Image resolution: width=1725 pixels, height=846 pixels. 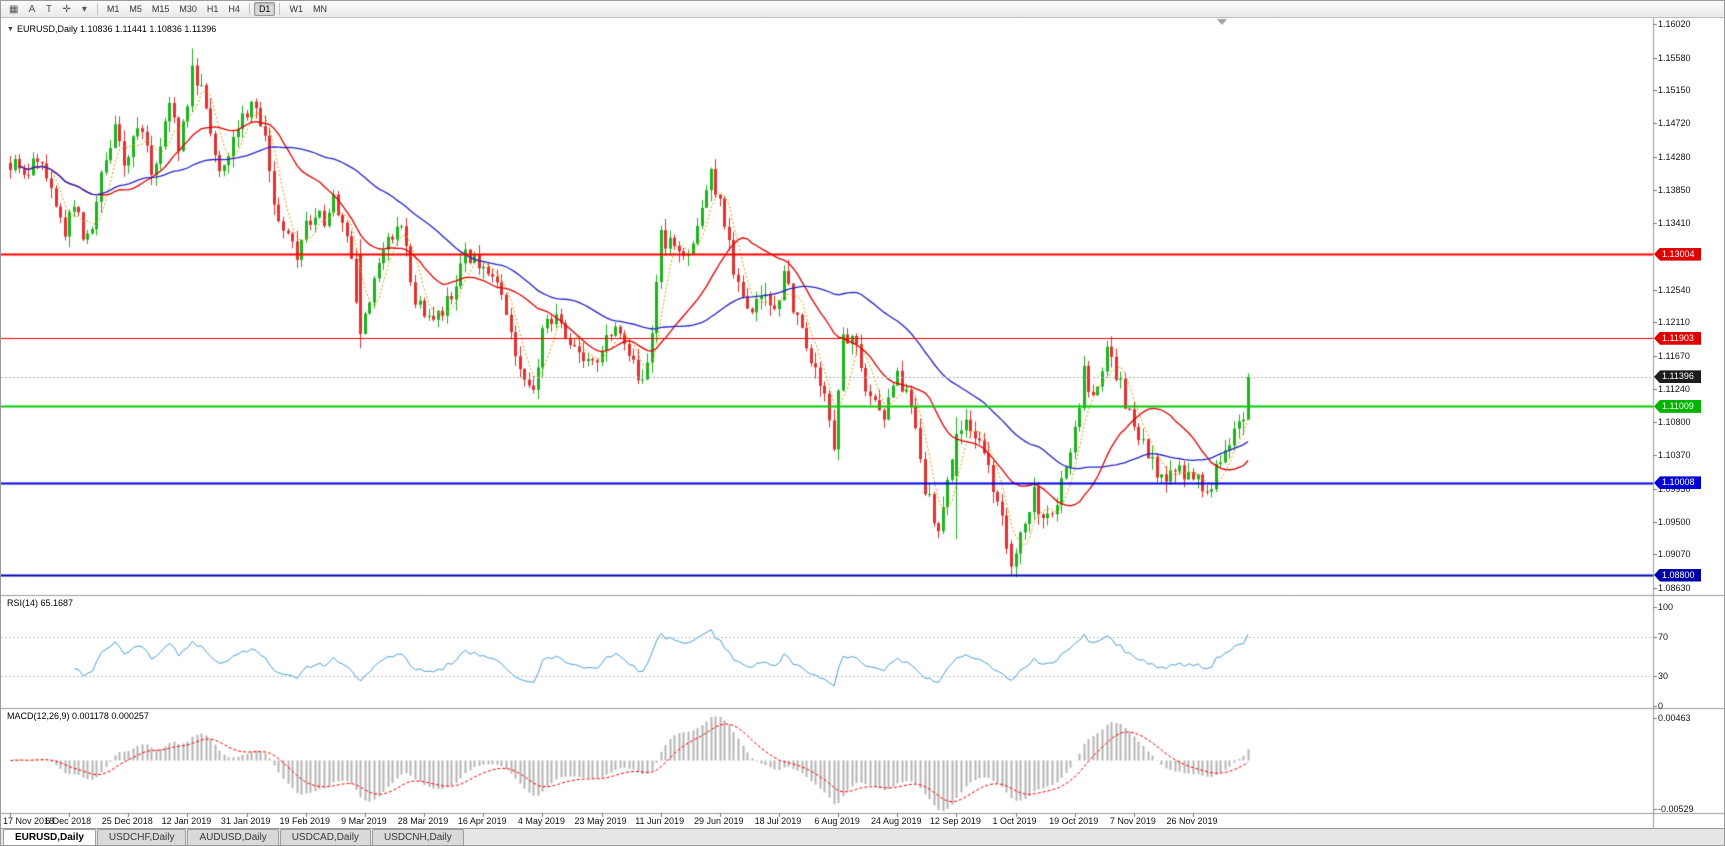 I want to click on rsi-axis-label: 30, so click(x=1663, y=676).